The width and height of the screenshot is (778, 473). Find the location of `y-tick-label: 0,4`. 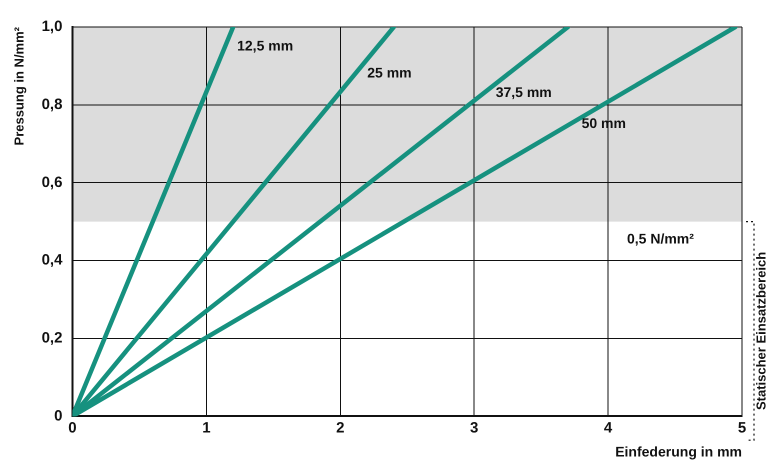

y-tick-label: 0,4 is located at coordinates (53, 260).